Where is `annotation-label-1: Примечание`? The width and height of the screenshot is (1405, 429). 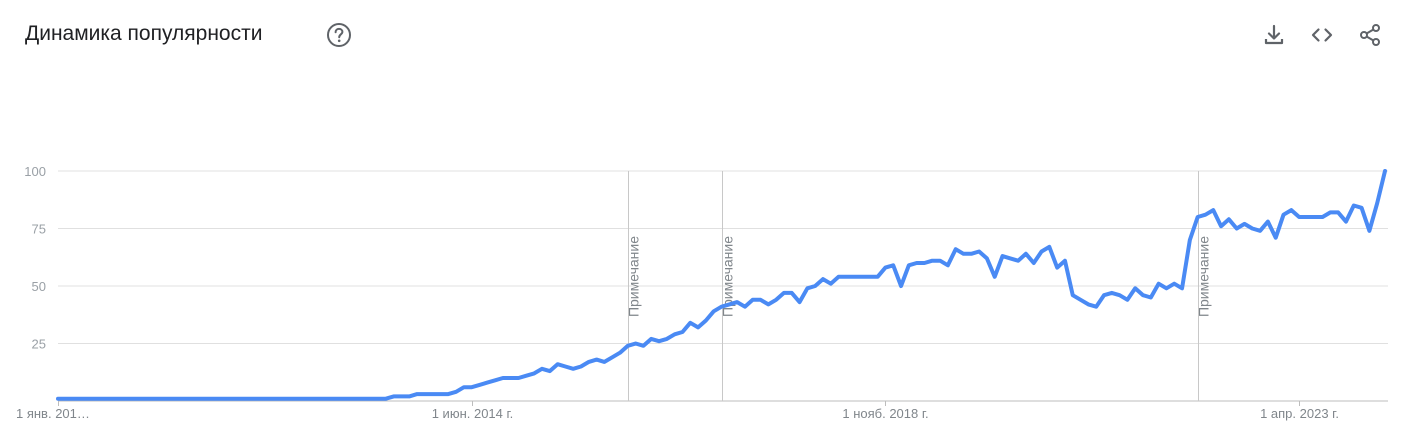
annotation-label-1: Примечание is located at coordinates (634, 276).